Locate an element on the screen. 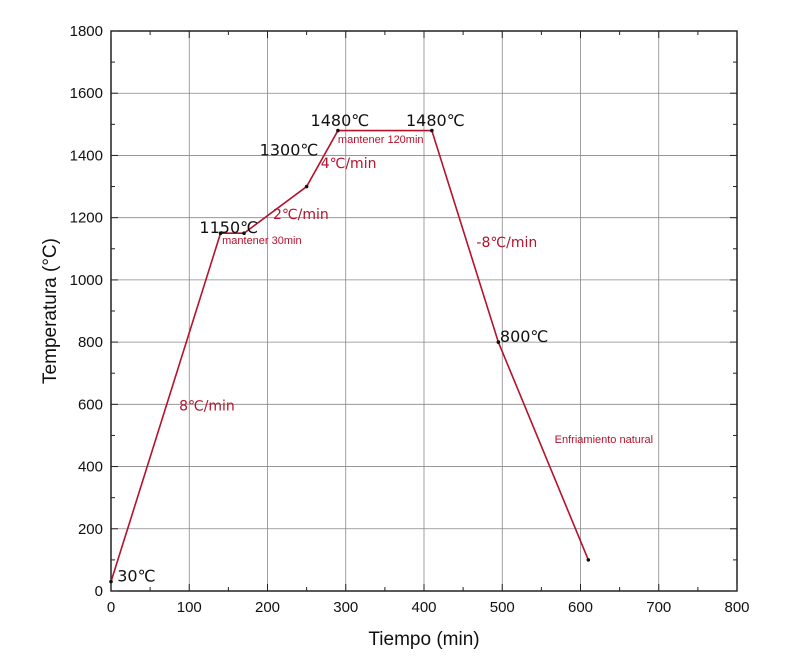  y-tick-label: 1200 is located at coordinates (86, 218).